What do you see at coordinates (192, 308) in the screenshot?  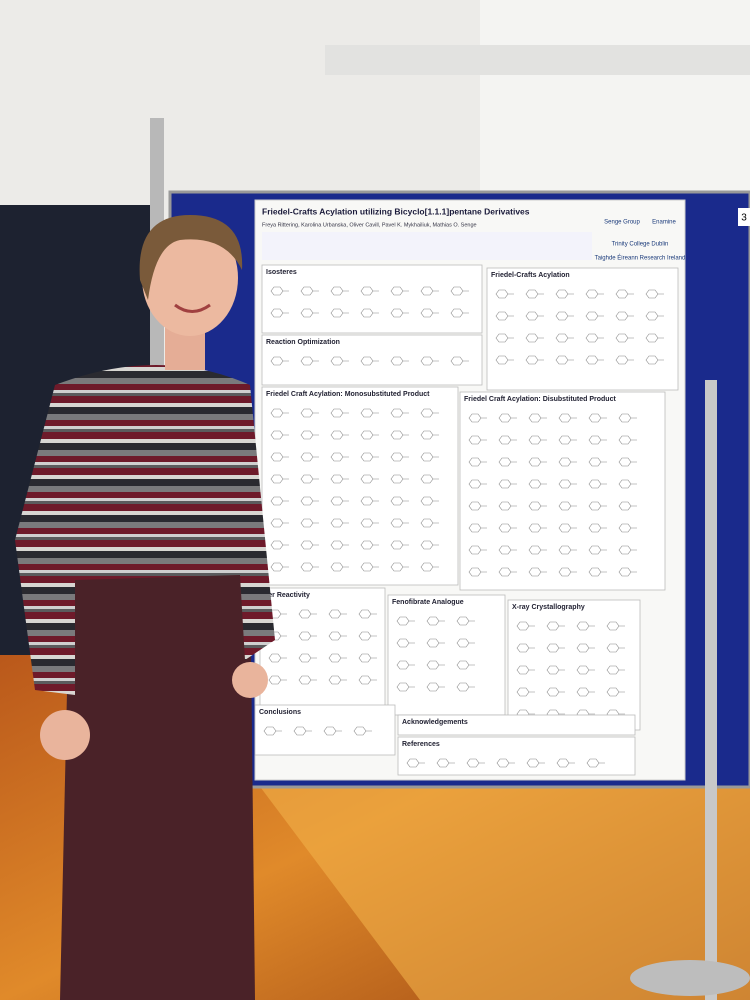 I see `smile` at bounding box center [192, 308].